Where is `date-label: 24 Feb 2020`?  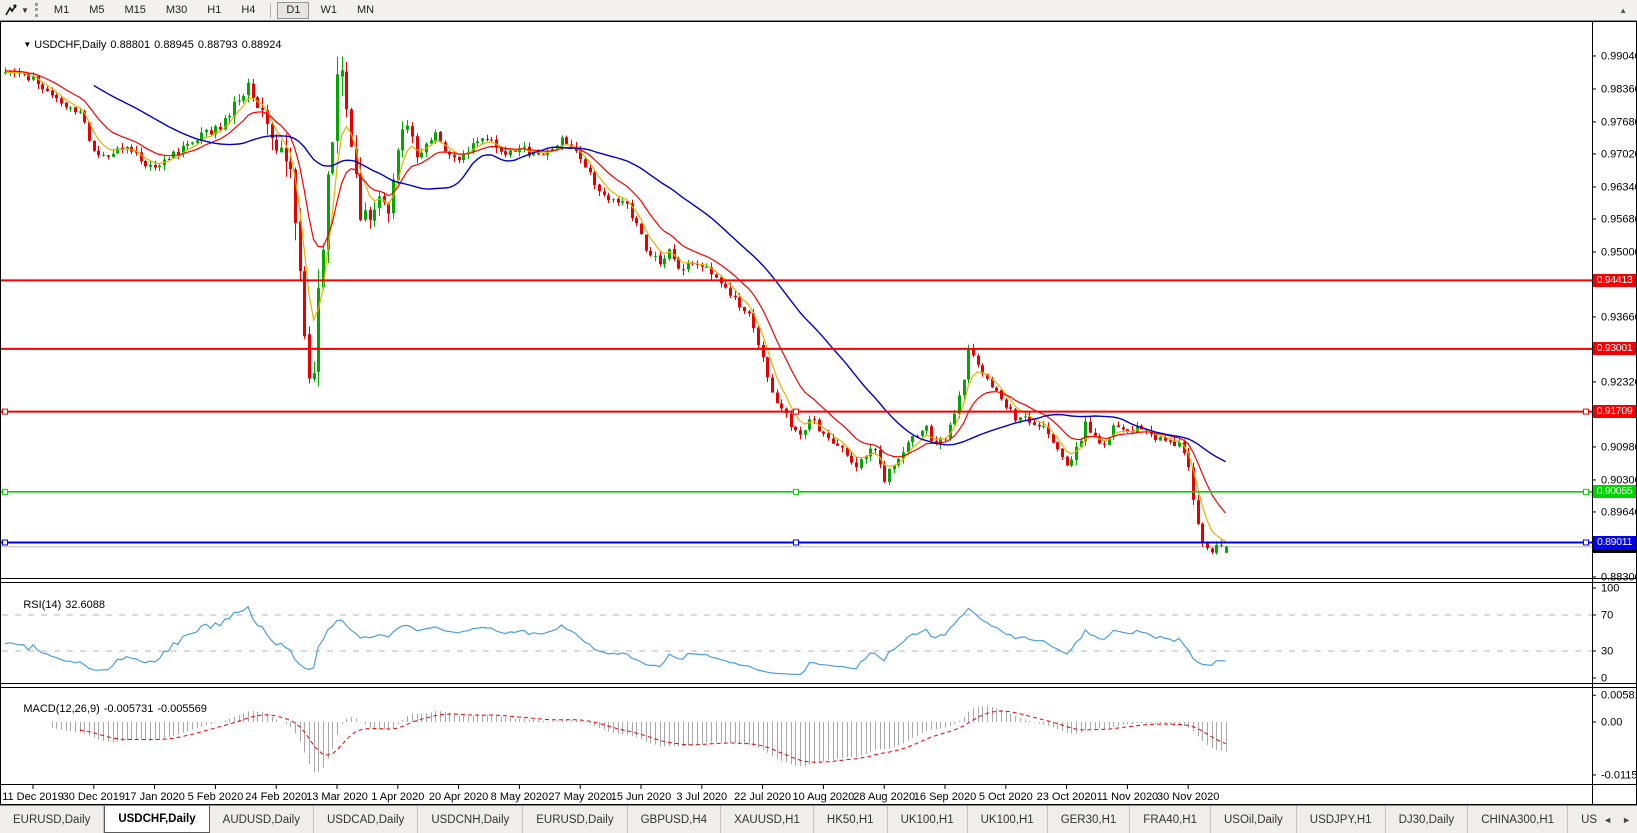 date-label: 24 Feb 2020 is located at coordinates (276, 797).